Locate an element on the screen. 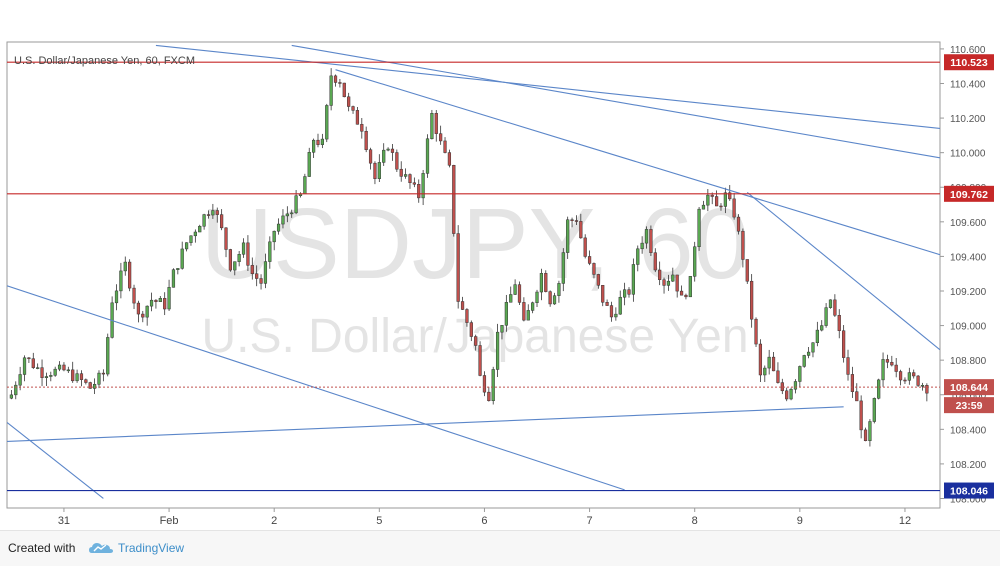 The width and height of the screenshot is (1000, 566). y-tick-label: 108.200 is located at coordinates (968, 465).